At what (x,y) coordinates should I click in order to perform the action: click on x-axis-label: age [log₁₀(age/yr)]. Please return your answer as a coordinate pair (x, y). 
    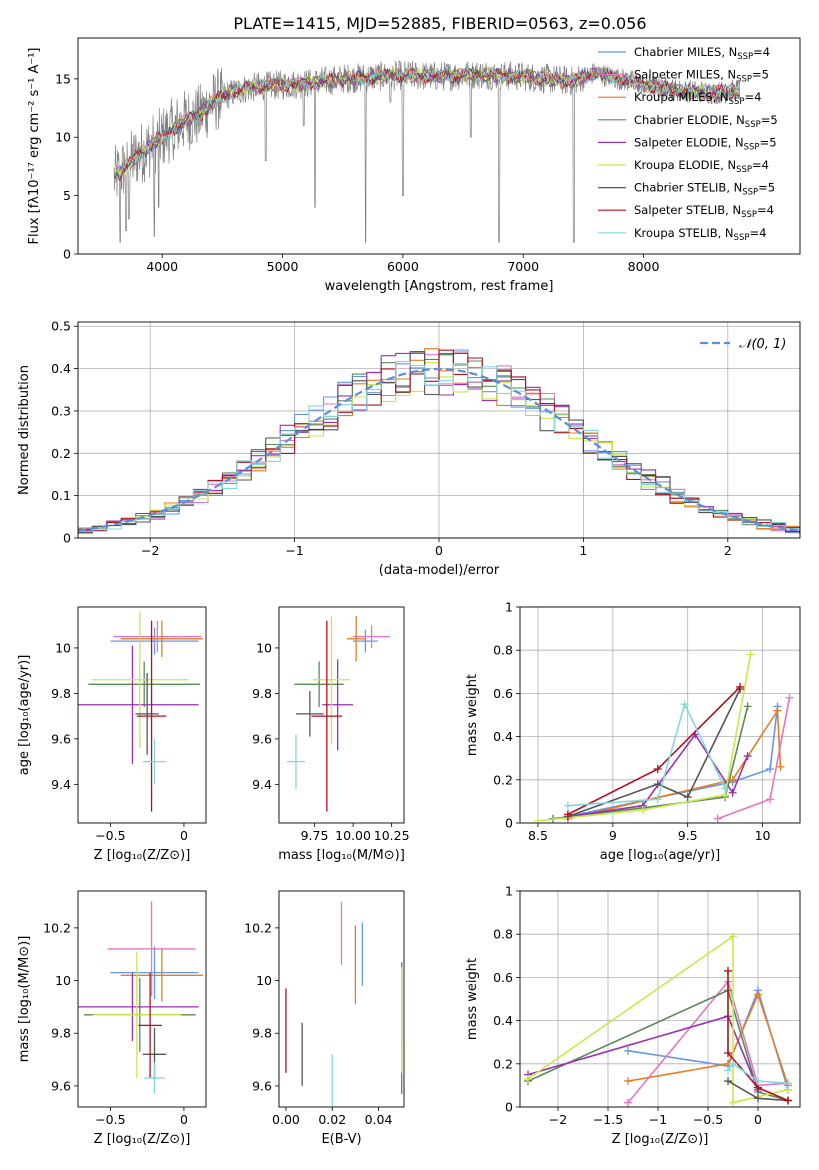
    Looking at the image, I should click on (660, 855).